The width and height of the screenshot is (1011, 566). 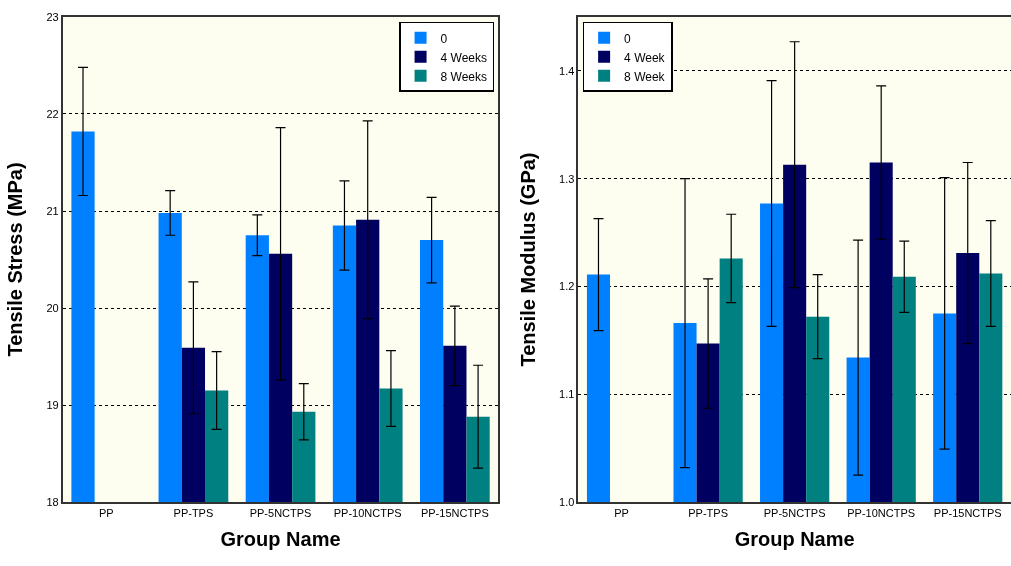 What do you see at coordinates (567, 178) in the screenshot?
I see `y-tick-label: 1.3` at bounding box center [567, 178].